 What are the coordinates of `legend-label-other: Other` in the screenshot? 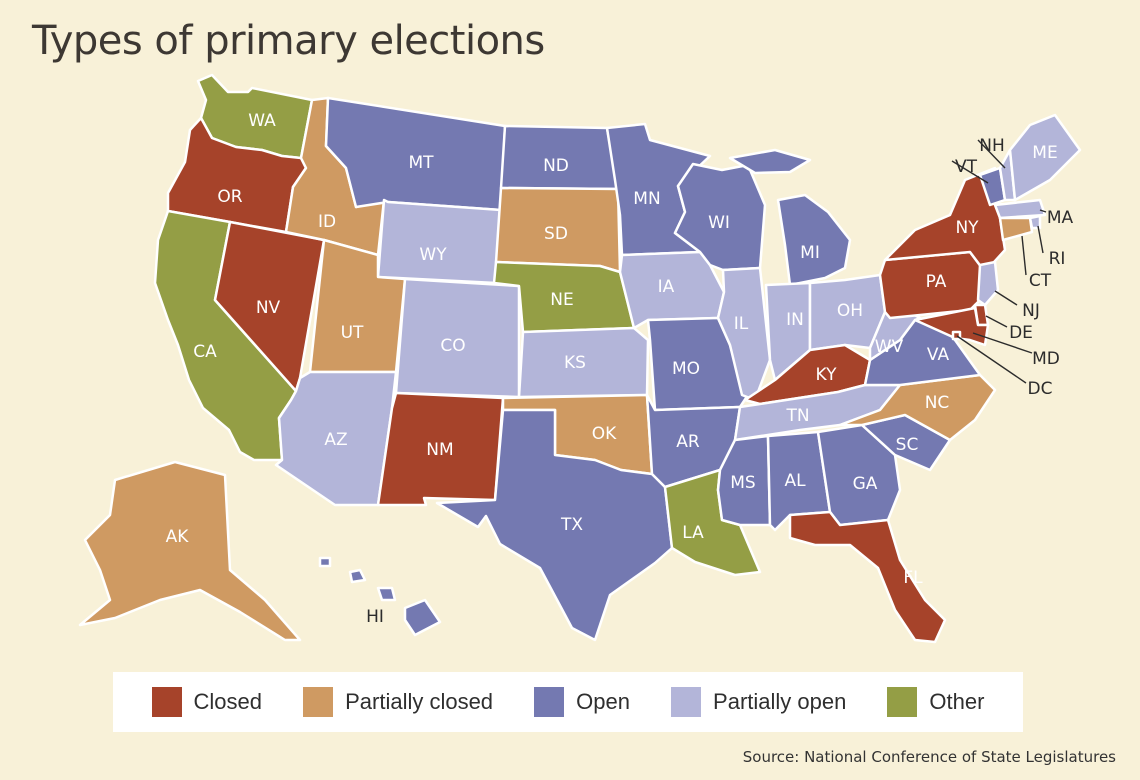 It's located at (957, 701).